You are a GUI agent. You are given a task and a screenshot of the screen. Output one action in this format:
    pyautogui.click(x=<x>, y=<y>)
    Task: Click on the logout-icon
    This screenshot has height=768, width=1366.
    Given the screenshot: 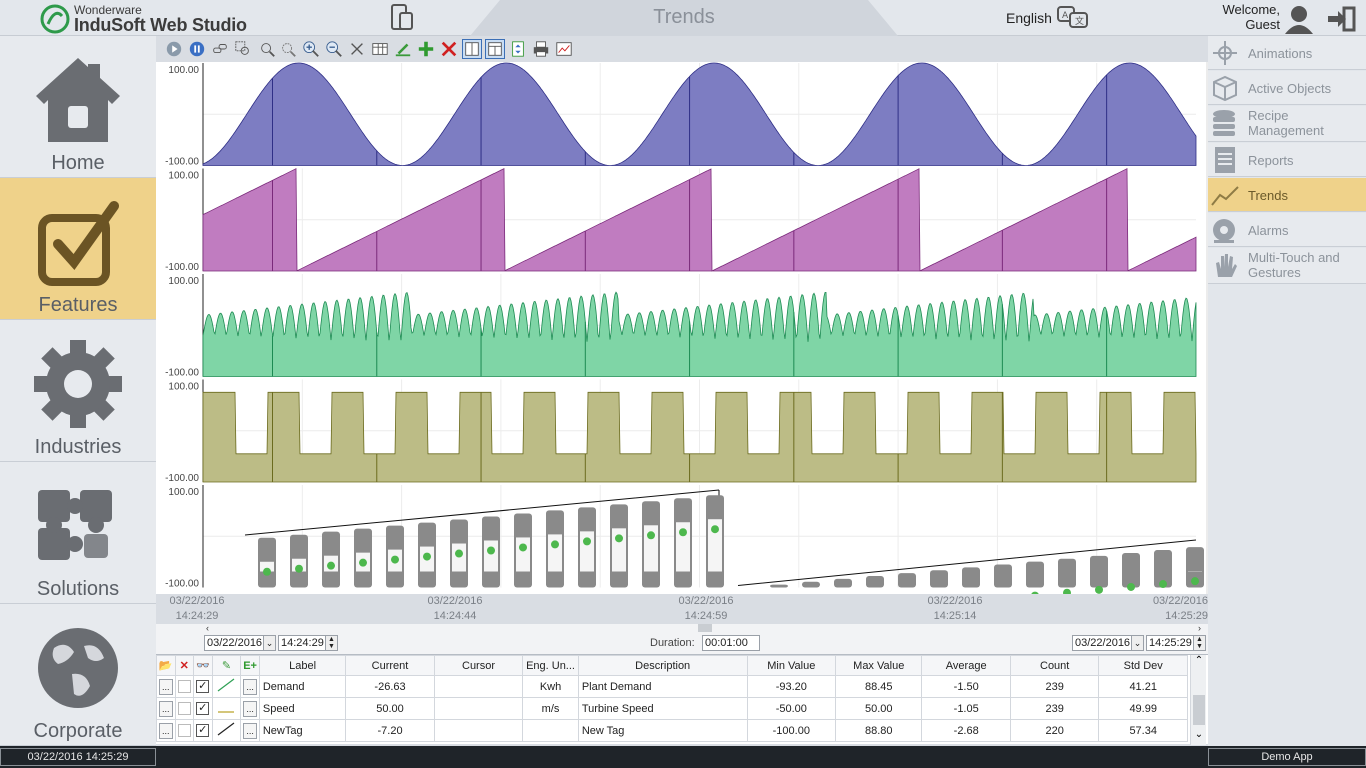 What is the action you would take?
    pyautogui.click(x=1341, y=19)
    